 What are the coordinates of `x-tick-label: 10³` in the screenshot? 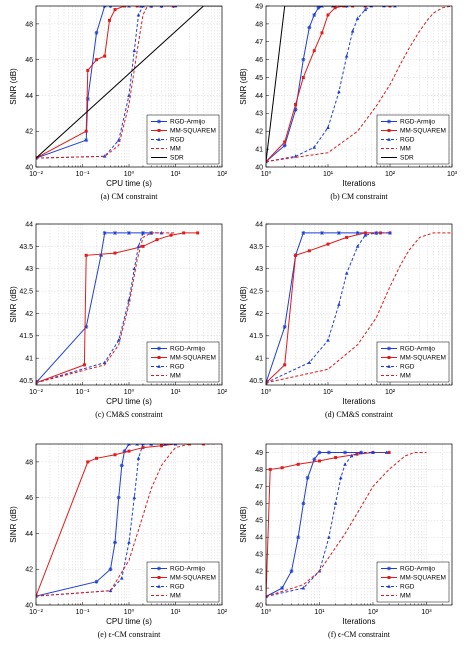 It's located at (452, 174).